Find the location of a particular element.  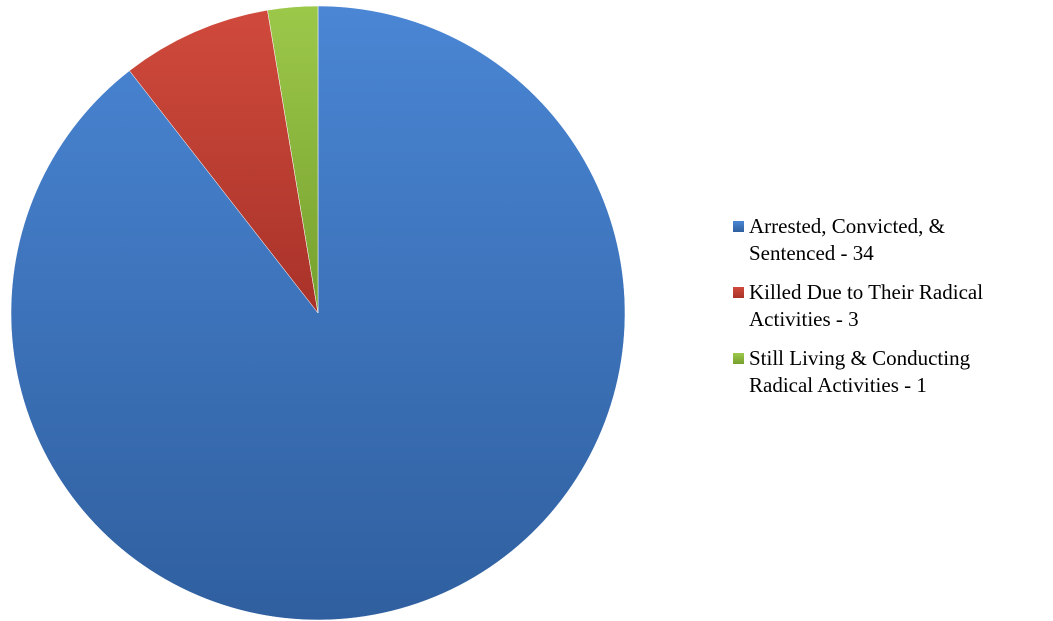

pie-slice-killed is located at coordinates (224, 161).